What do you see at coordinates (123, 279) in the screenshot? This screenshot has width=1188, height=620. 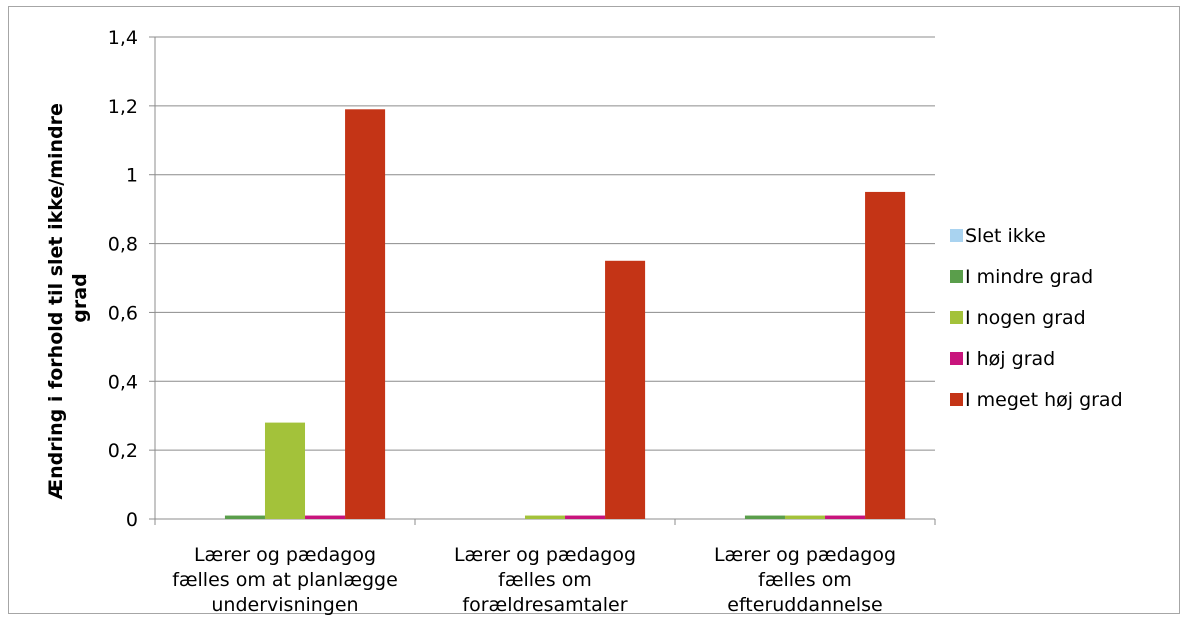 I see `y-tick-labels: 0 0,2 0,4 0,6 0,8 1 1,2 1,4` at bounding box center [123, 279].